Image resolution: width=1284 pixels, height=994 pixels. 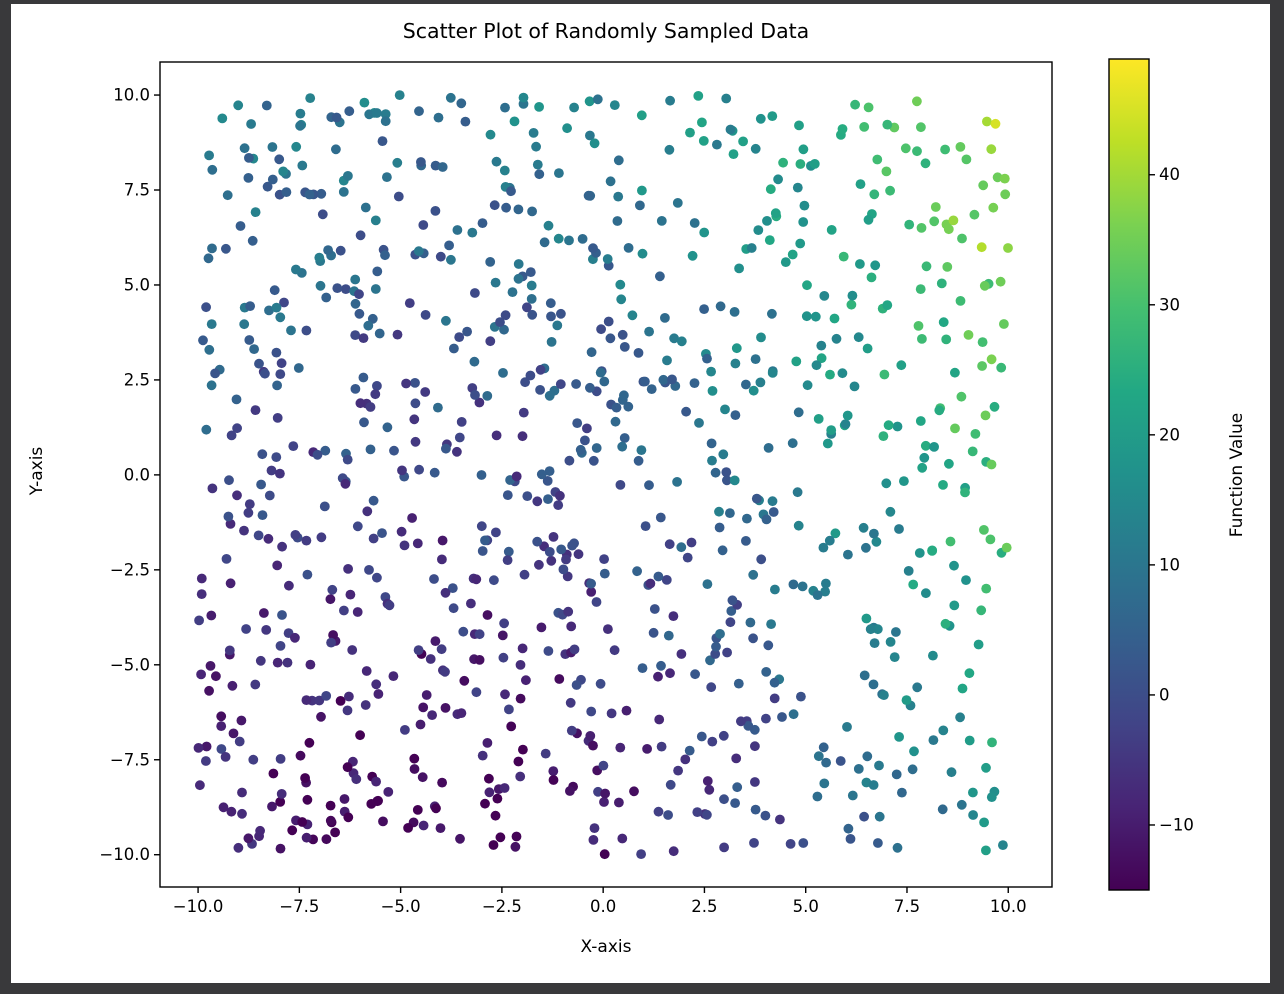 I want to click on x-tick-label: 10.0, so click(x=1008, y=906).